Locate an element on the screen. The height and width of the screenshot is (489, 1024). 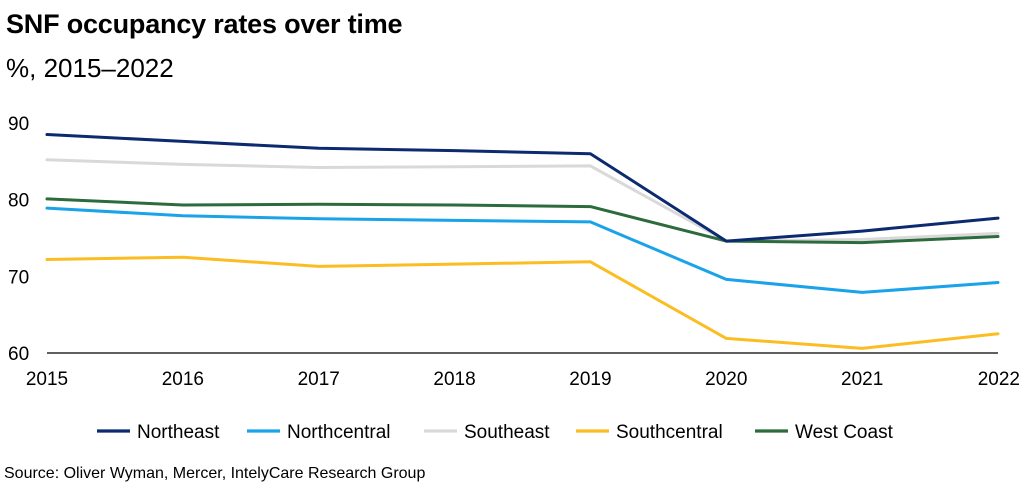
legend-label-northcentral: Northcentral is located at coordinates (339, 432).